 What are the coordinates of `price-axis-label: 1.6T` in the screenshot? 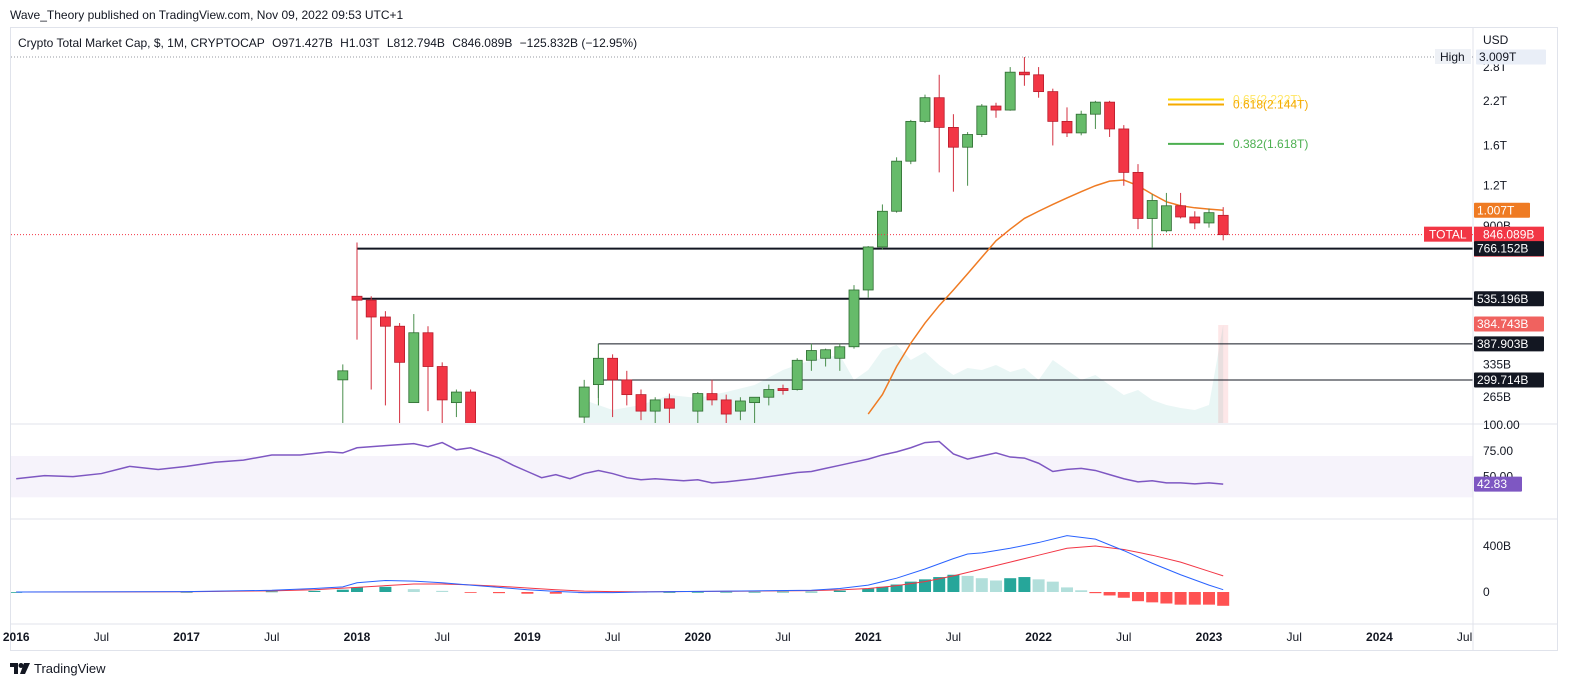 It's located at (1495, 145).